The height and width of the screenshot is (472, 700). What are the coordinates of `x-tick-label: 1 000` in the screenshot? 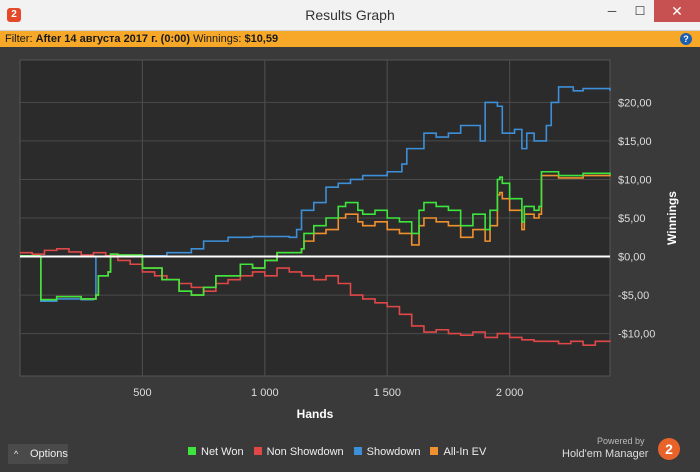 It's located at (265, 393).